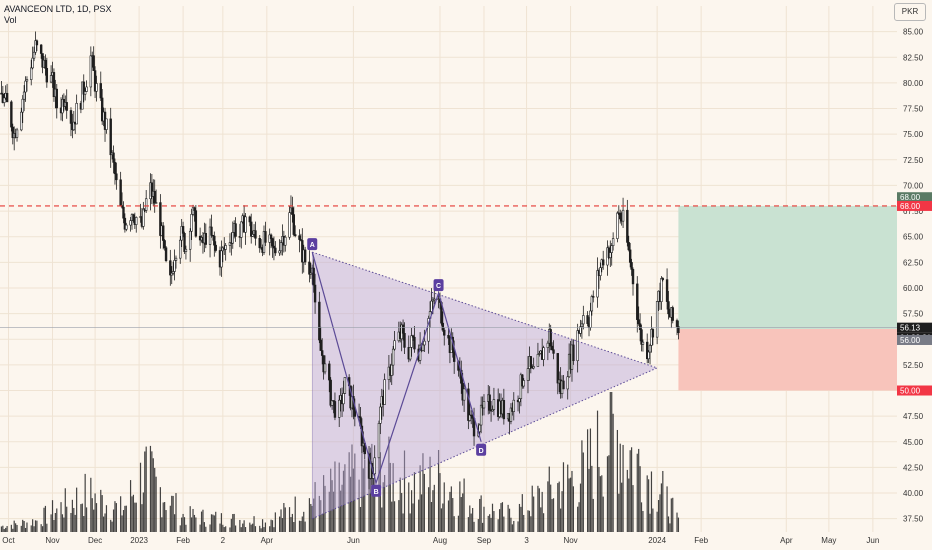 This screenshot has height=550, width=932. I want to click on y-tick-label: 80.00, so click(913, 83).